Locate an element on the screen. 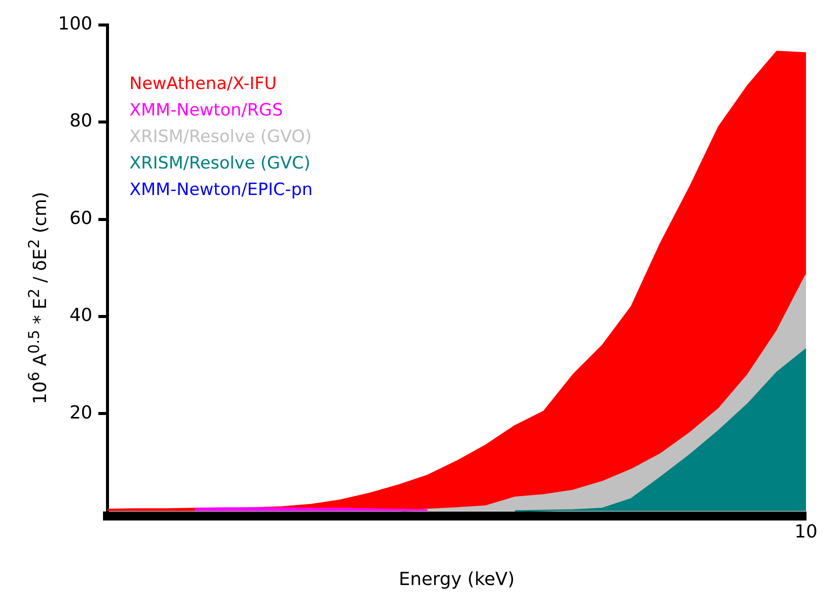 The image size is (834, 603). y-tick-label: 80 is located at coordinates (80, 121).